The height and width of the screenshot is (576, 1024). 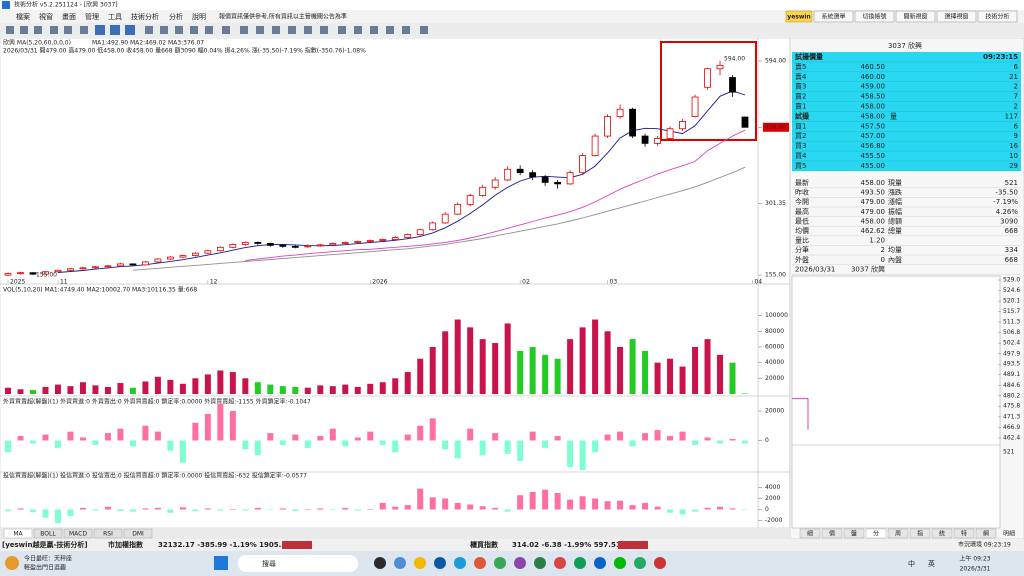 I want to click on stat-label: 漲幅, so click(x=895, y=201).